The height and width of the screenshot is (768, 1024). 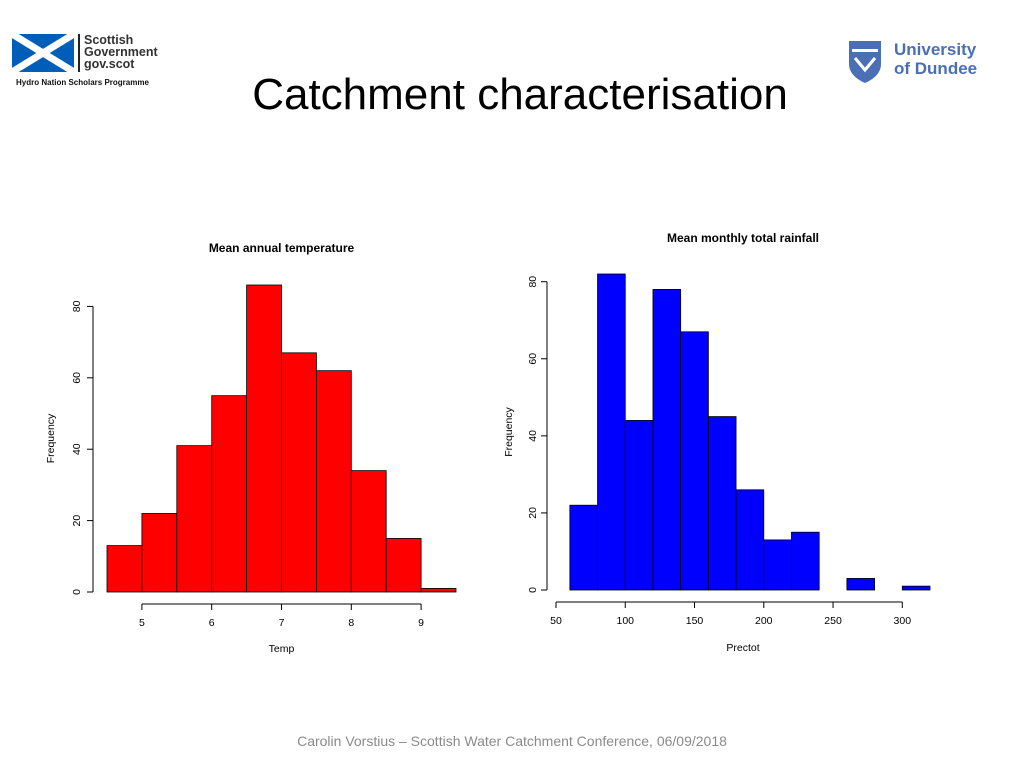 I want to click on temp-y-tick-label: 80, so click(x=77, y=306).